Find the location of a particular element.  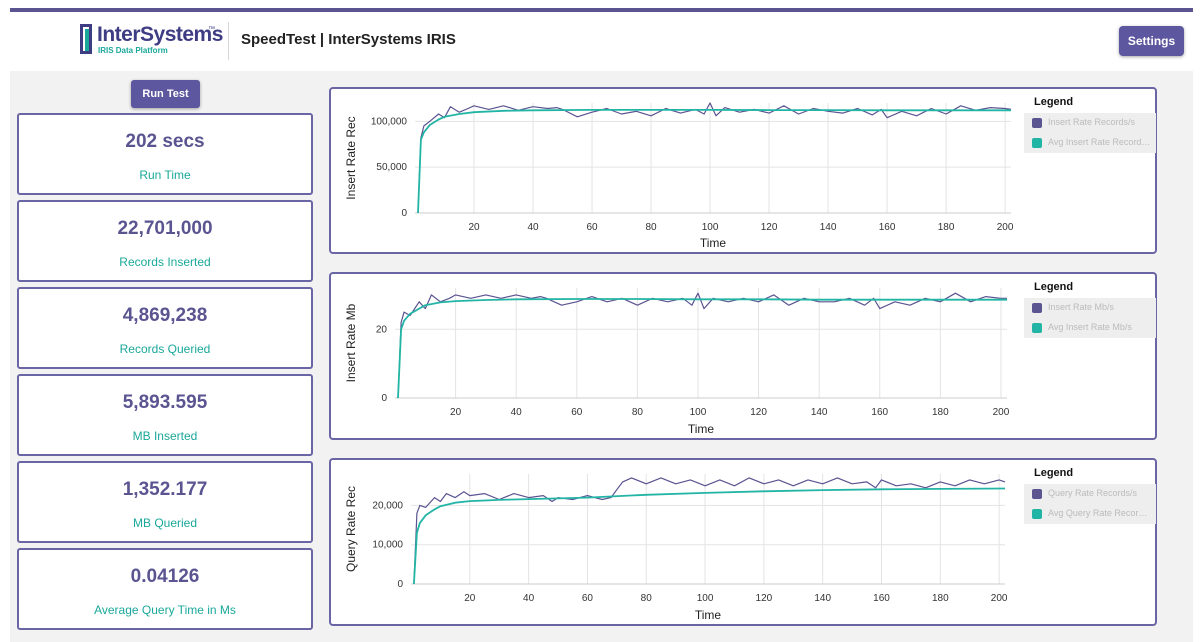

legend-label: Query Rate Records/s is located at coordinates (1093, 493).